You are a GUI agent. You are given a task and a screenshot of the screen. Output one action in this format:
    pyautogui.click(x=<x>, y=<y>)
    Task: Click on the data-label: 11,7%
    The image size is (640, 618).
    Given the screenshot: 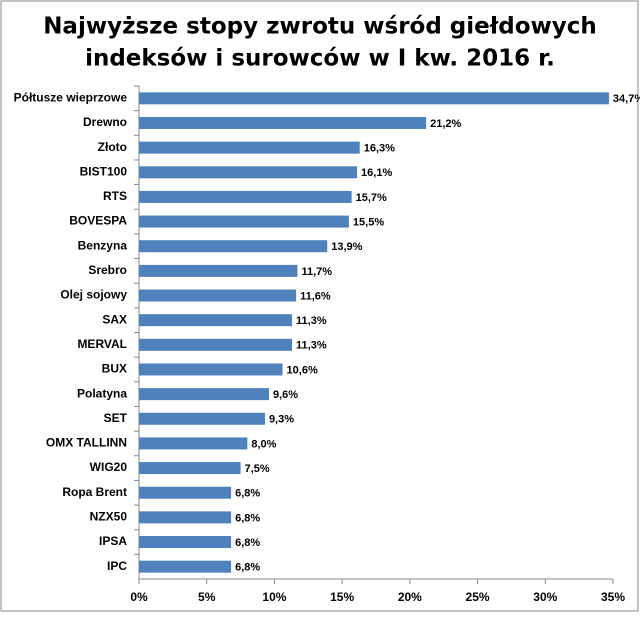 What is the action you would take?
    pyautogui.click(x=316, y=272)
    